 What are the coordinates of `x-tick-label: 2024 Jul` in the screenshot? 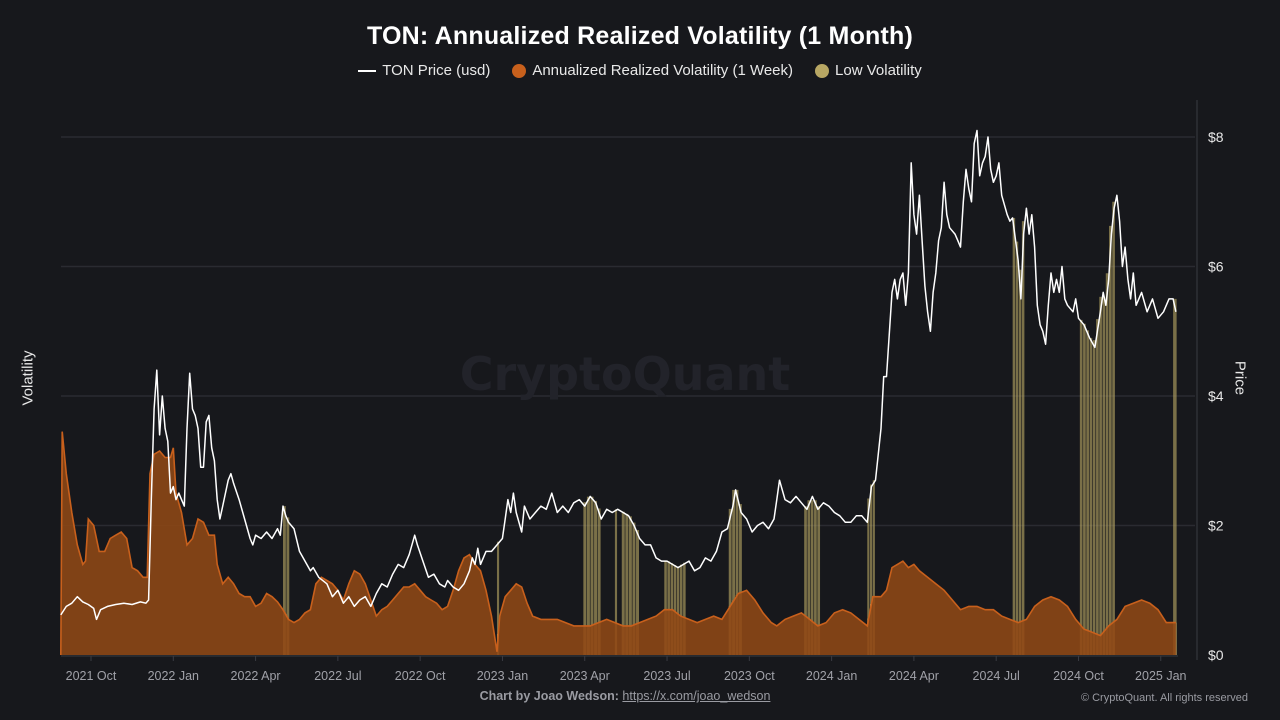 It's located at (996, 676).